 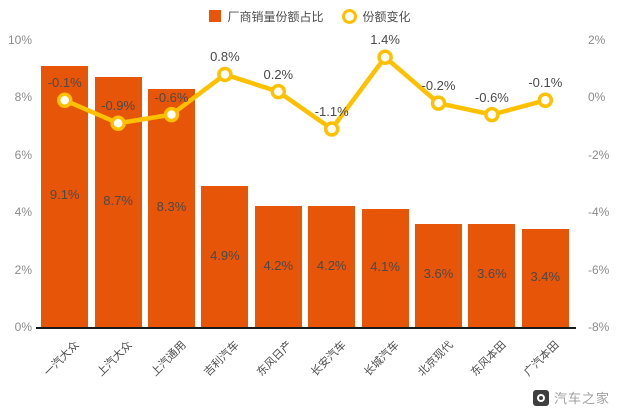 I want to click on line-point-一汽大众, so click(x=64, y=100).